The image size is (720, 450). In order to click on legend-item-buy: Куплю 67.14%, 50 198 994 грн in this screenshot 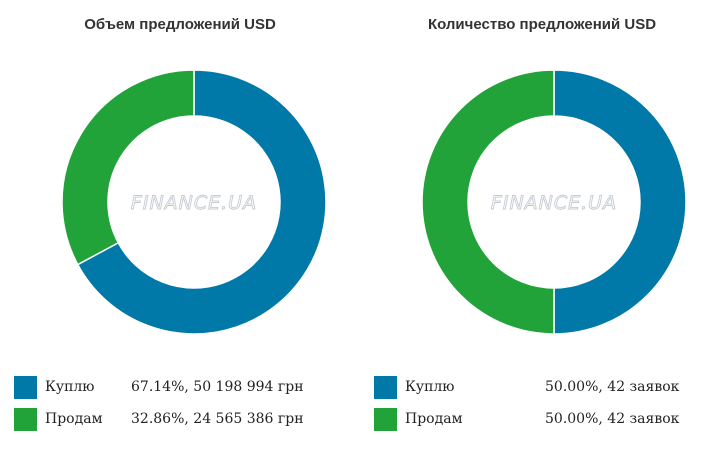, I will do `click(179, 388)`.